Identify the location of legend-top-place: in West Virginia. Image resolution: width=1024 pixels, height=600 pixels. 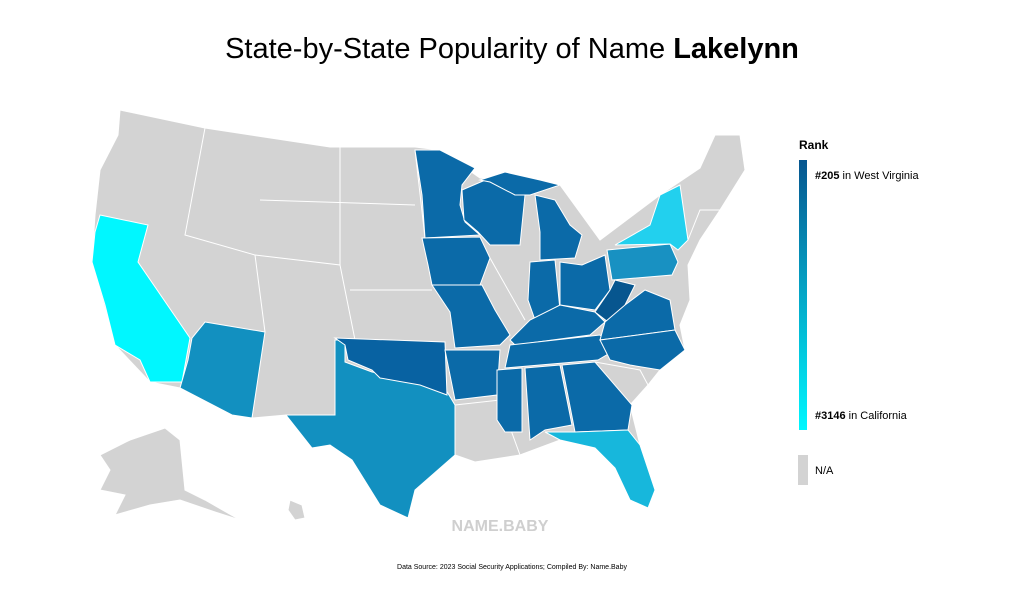
(881, 176).